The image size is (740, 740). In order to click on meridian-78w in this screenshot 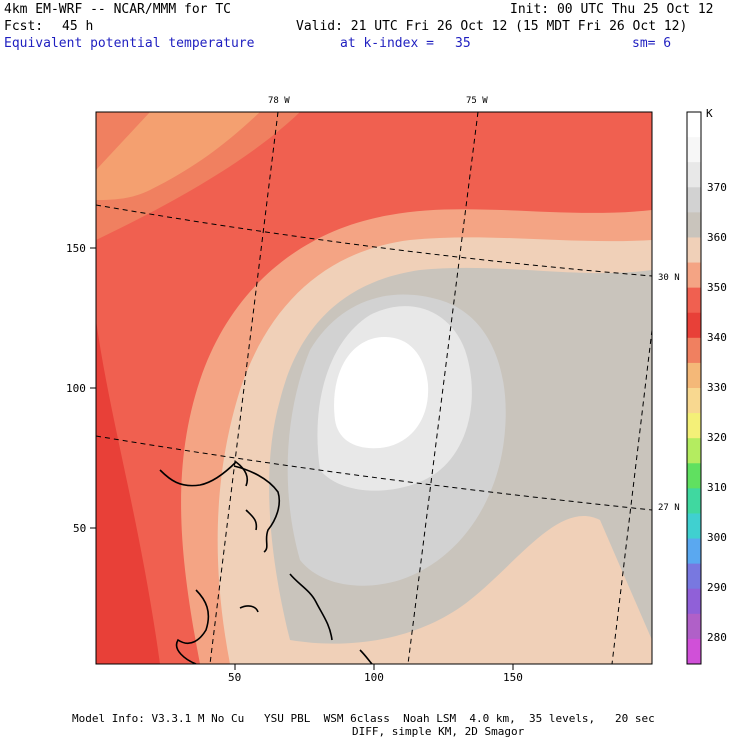, I will do `click(244, 388)`.